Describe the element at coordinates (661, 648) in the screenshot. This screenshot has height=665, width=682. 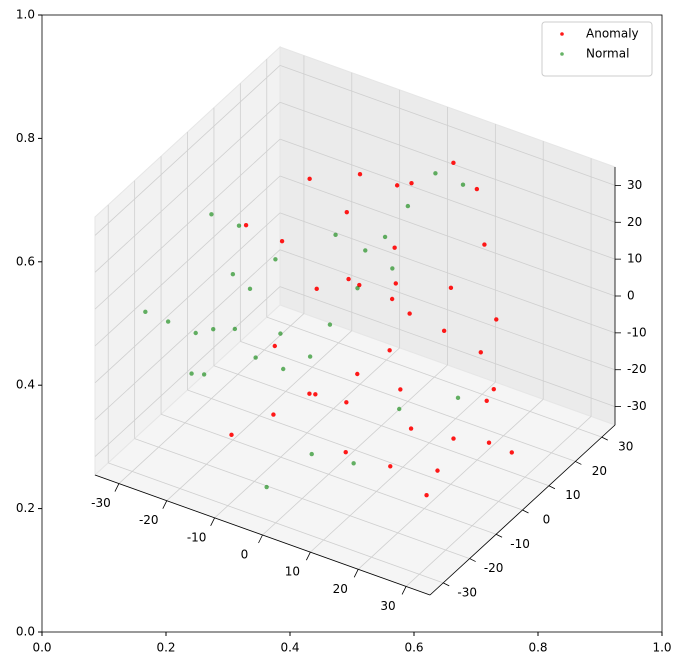
I see `x-tick-label: 1.0` at that location.